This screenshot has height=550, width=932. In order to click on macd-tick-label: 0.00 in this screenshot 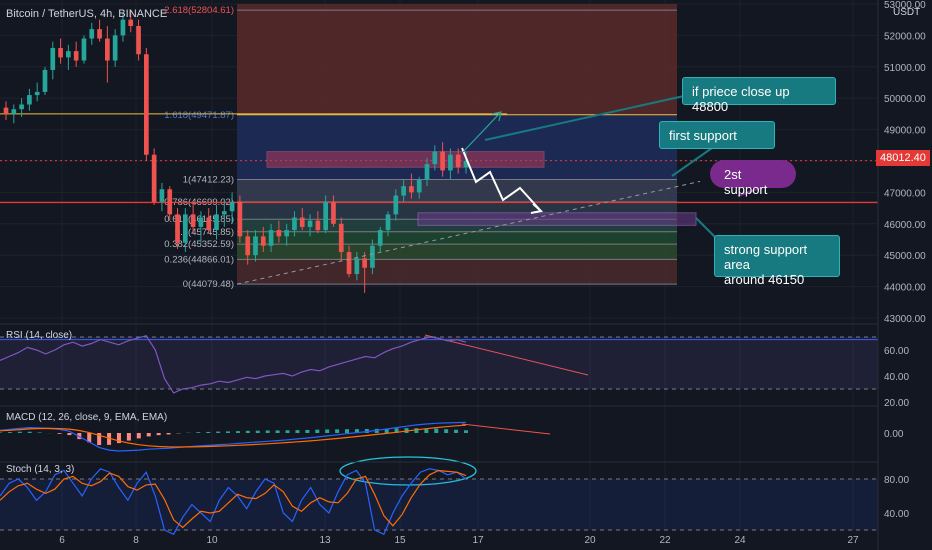, I will do `click(894, 434)`.